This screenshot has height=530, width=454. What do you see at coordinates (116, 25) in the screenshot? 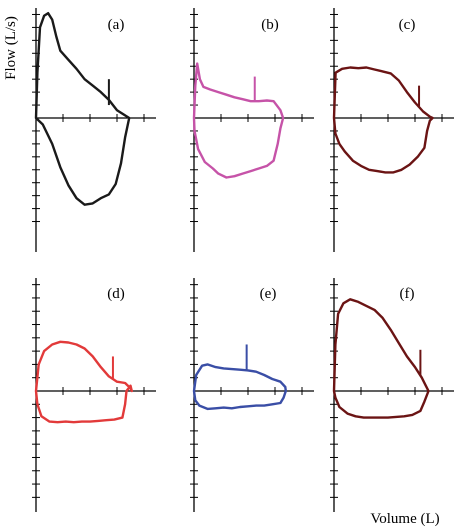
I see `panel-label: (a)` at bounding box center [116, 25].